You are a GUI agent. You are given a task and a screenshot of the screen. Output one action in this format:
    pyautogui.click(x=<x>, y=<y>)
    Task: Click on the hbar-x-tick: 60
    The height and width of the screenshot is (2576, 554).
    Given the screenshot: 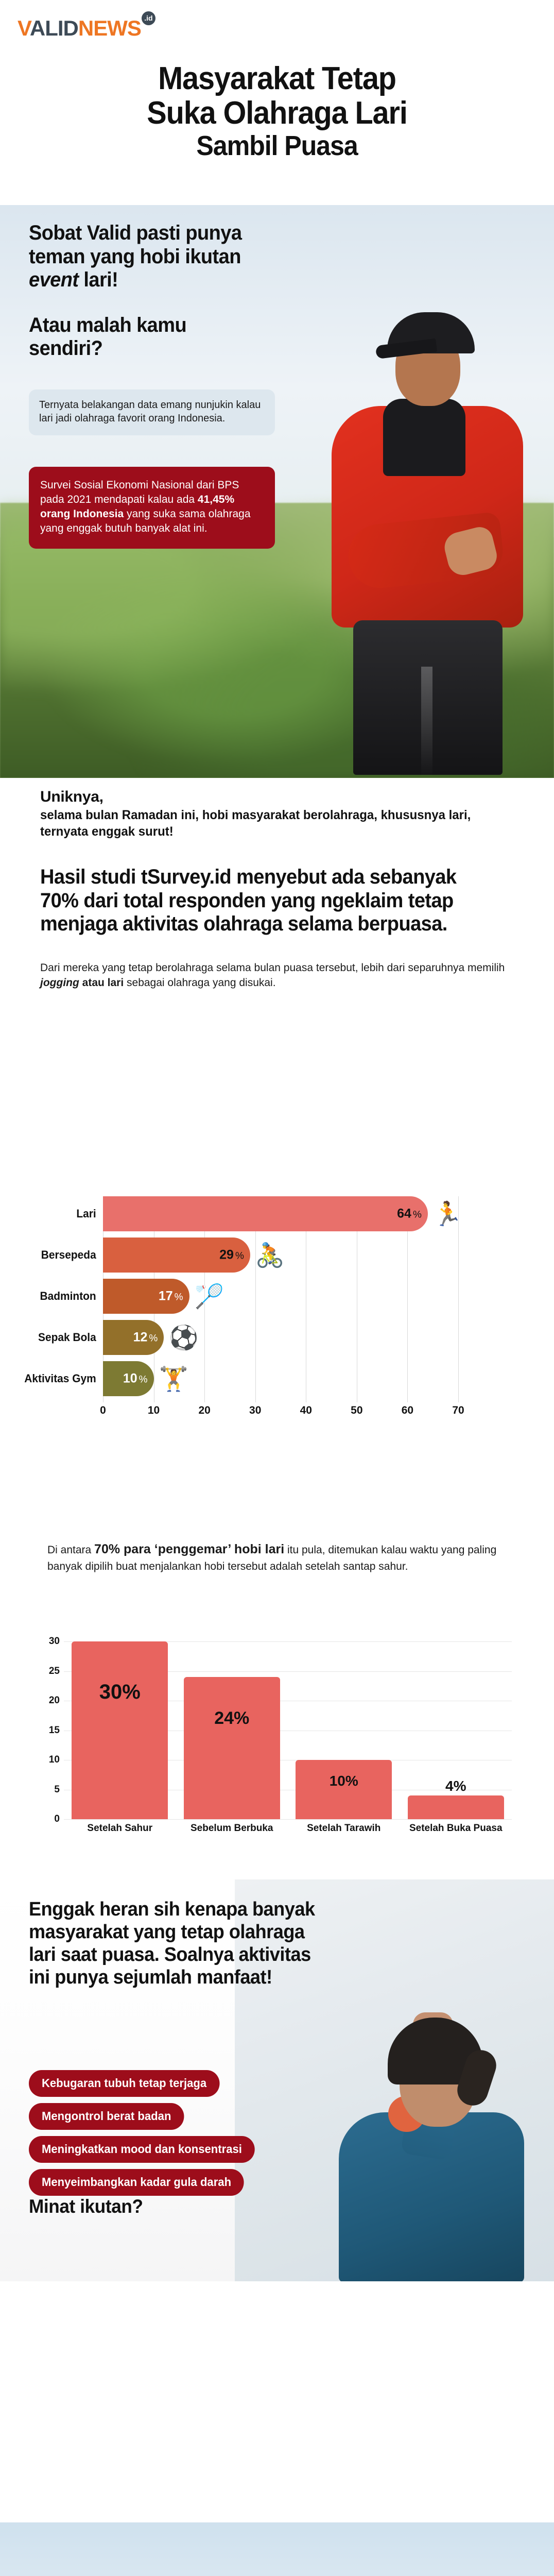 What is the action you would take?
    pyautogui.click(x=408, y=1410)
    